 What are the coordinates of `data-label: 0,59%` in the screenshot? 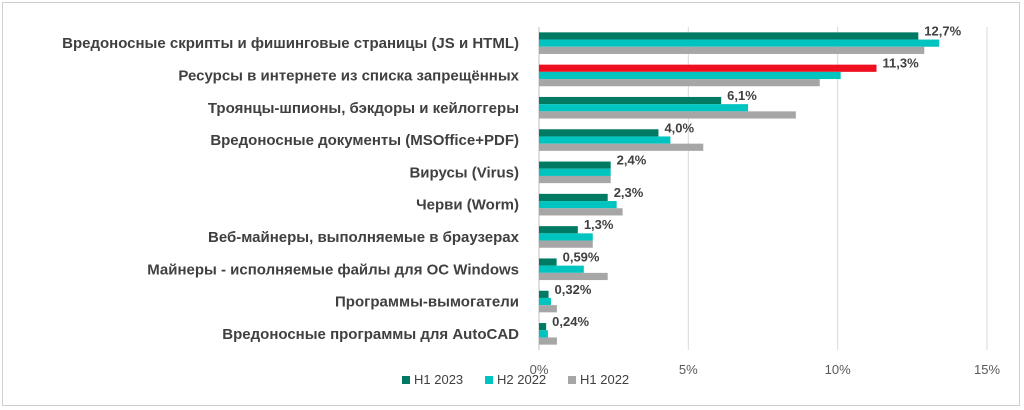 It's located at (581, 256).